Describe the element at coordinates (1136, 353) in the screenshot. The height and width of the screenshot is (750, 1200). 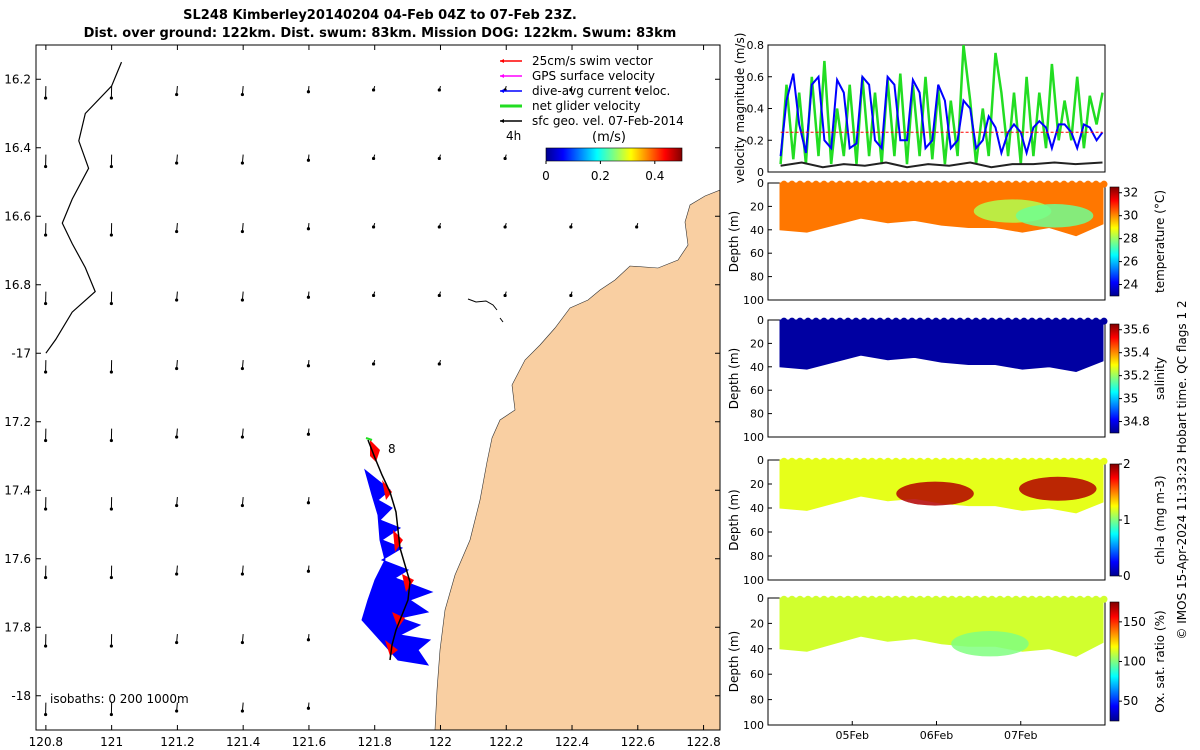
I see `colorbar-tick-label: 35.4` at that location.